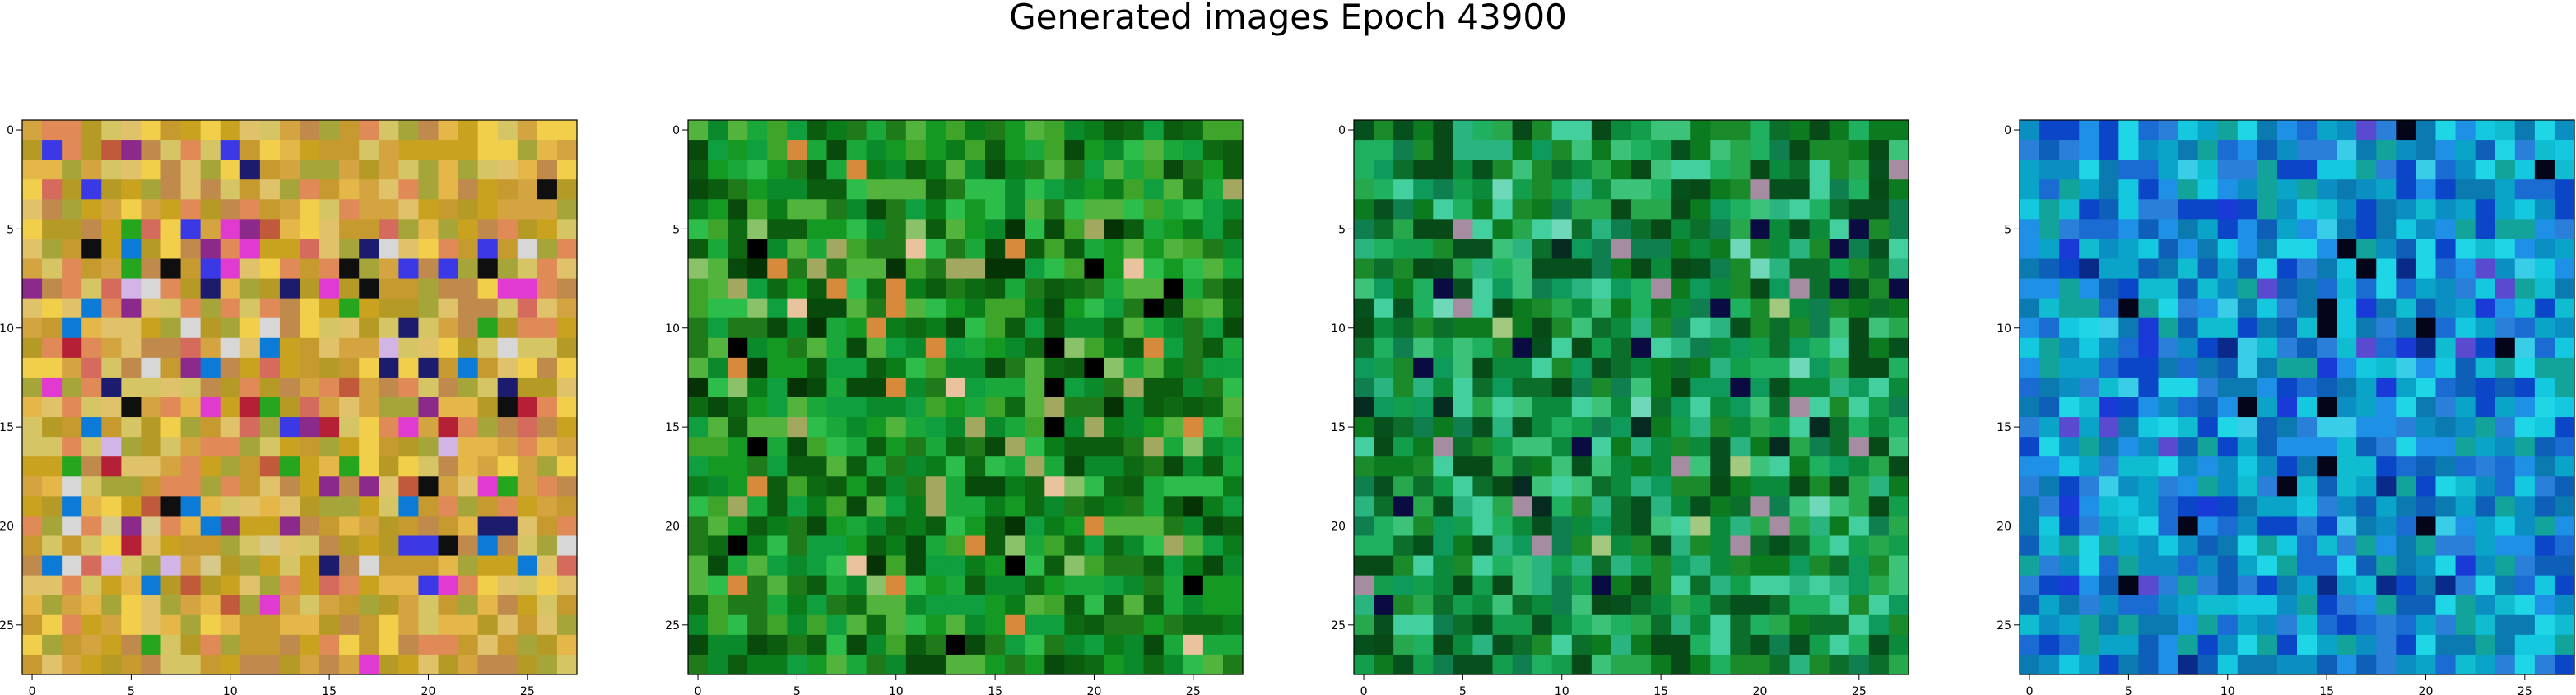 The height and width of the screenshot is (695, 2576). Describe the element at coordinates (2004, 329) in the screenshot. I see `y-tick-label: 10` at that location.